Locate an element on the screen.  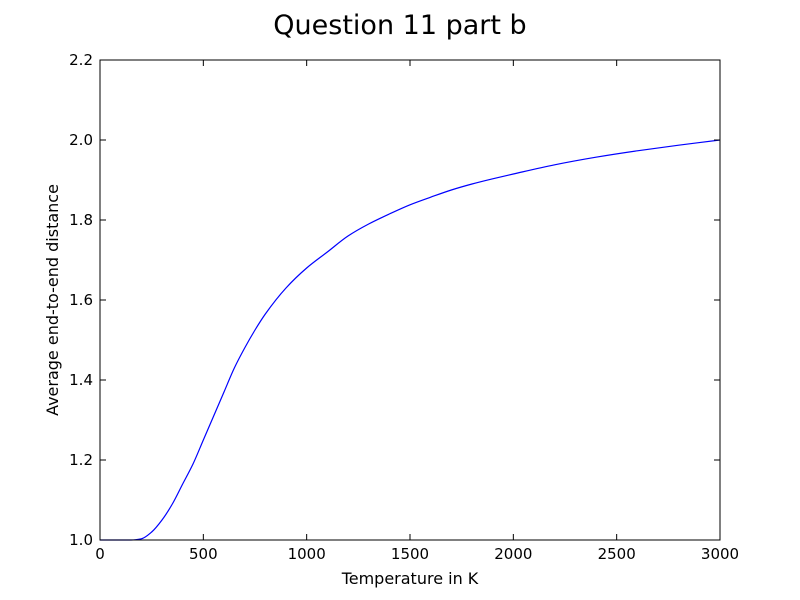
x-tick-label: 3000 is located at coordinates (720, 554).